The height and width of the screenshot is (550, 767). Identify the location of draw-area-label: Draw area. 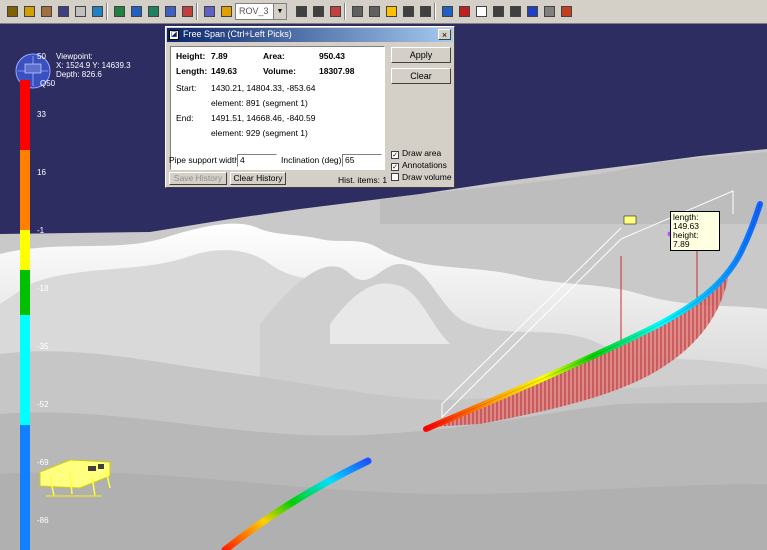
(422, 153).